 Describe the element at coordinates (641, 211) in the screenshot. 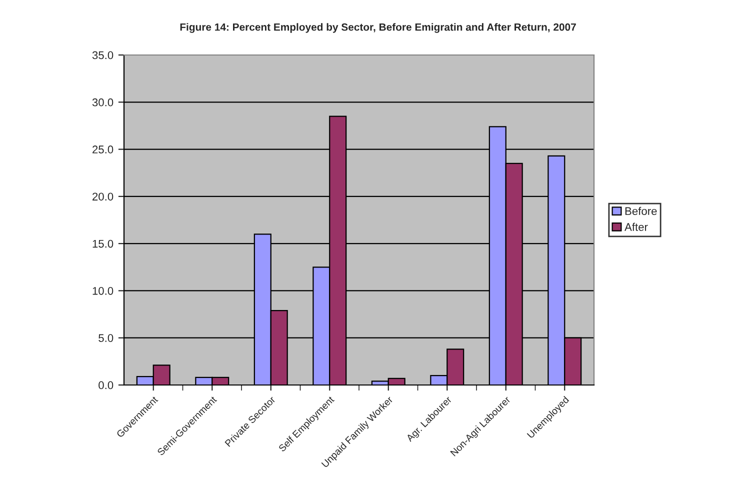

I see `legend-label: Before` at that location.